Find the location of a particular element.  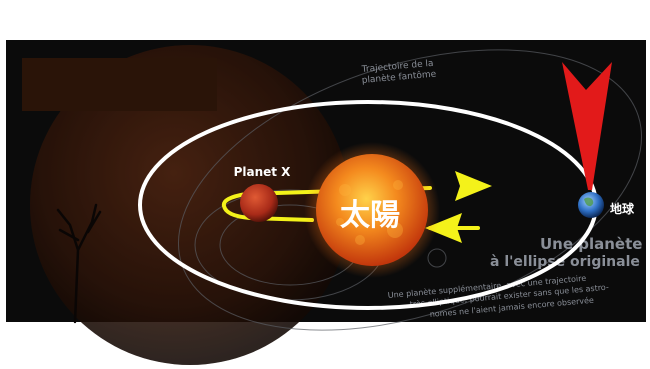

svg-text: à l'ellipse originale is located at coordinates (565, 262).